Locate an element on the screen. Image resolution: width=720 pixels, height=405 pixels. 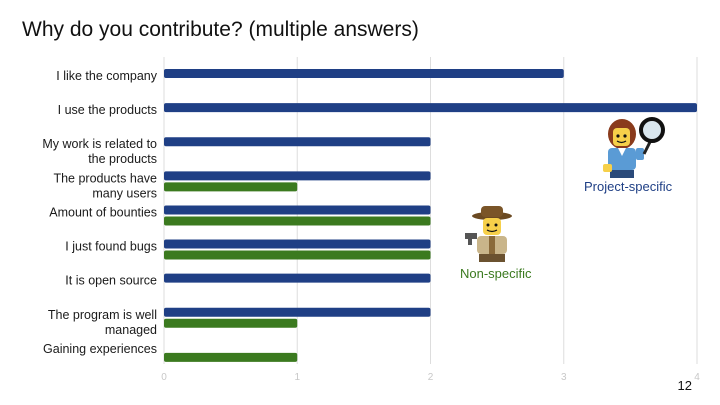
x-tick-label: 2 is located at coordinates (431, 377).